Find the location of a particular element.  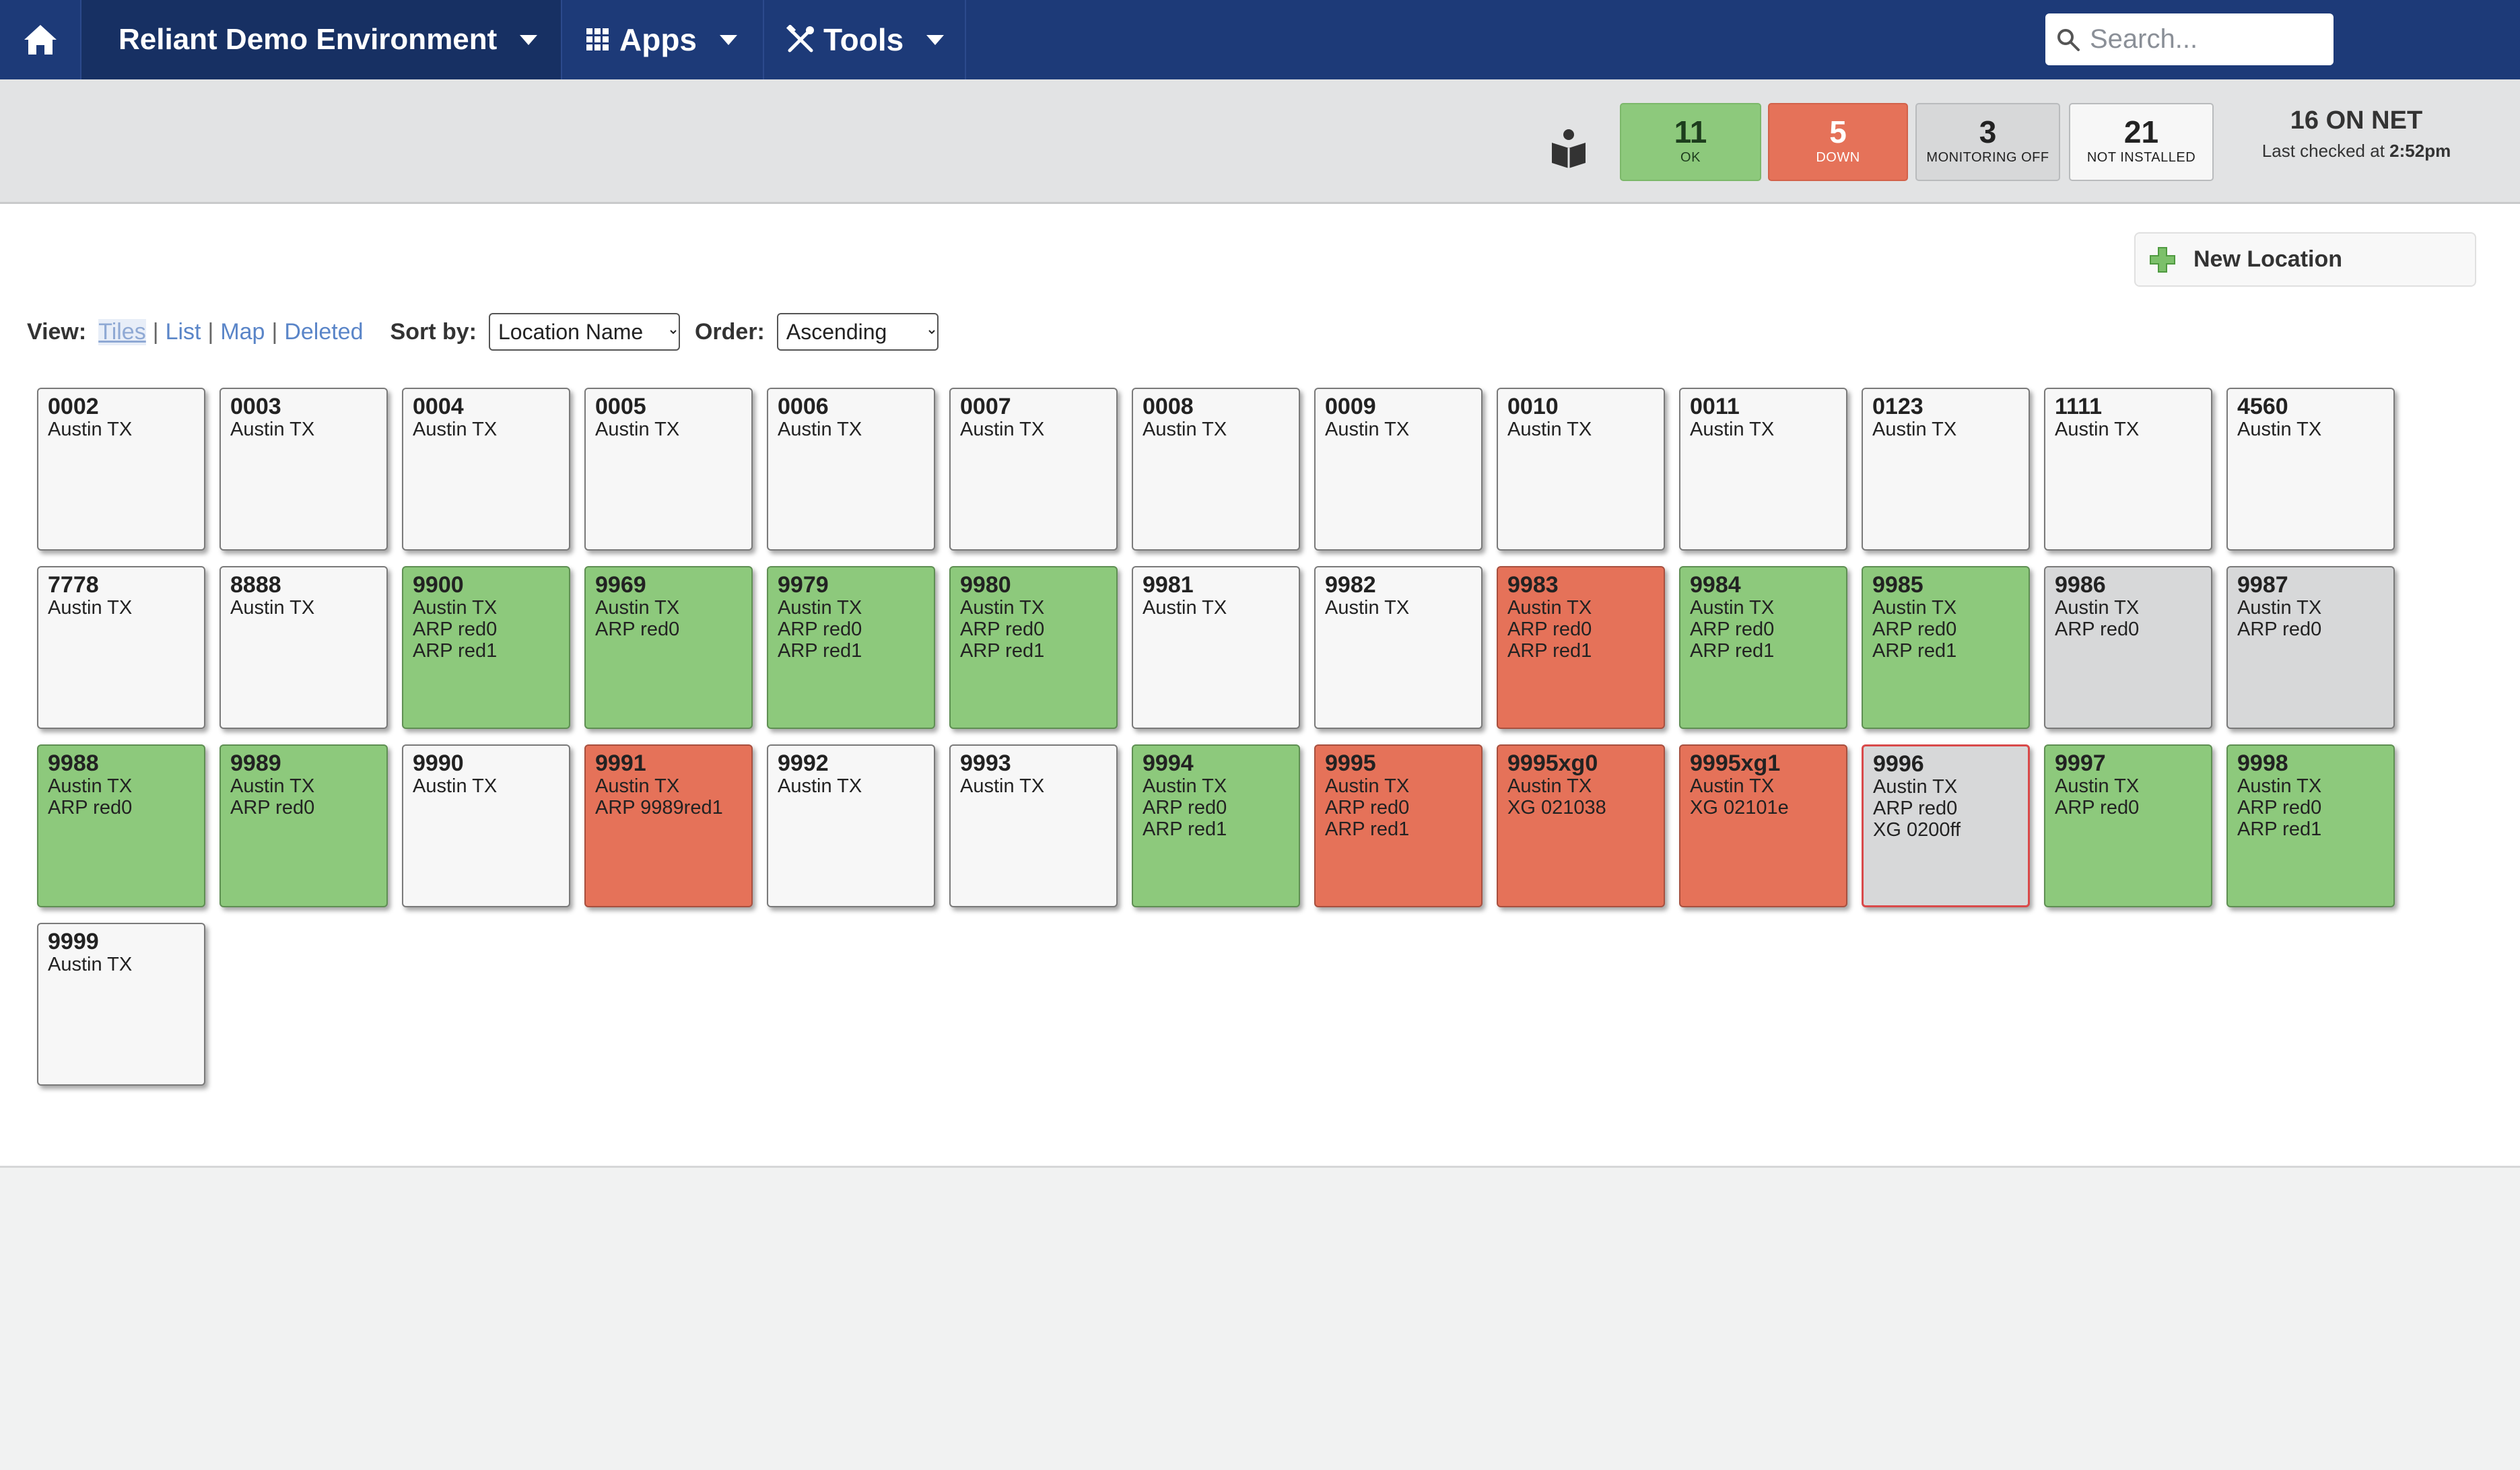

tools-label: Tools is located at coordinates (864, 40).